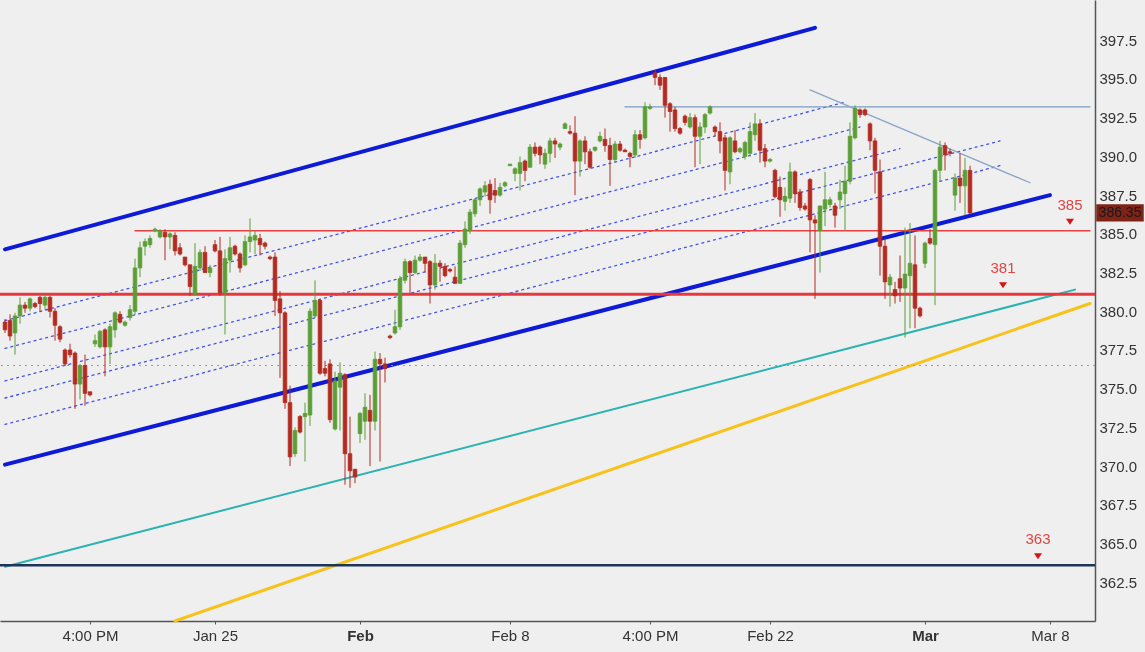  What do you see at coordinates (1118, 273) in the screenshot?
I see `y-tick-label: 382.5` at bounding box center [1118, 273].